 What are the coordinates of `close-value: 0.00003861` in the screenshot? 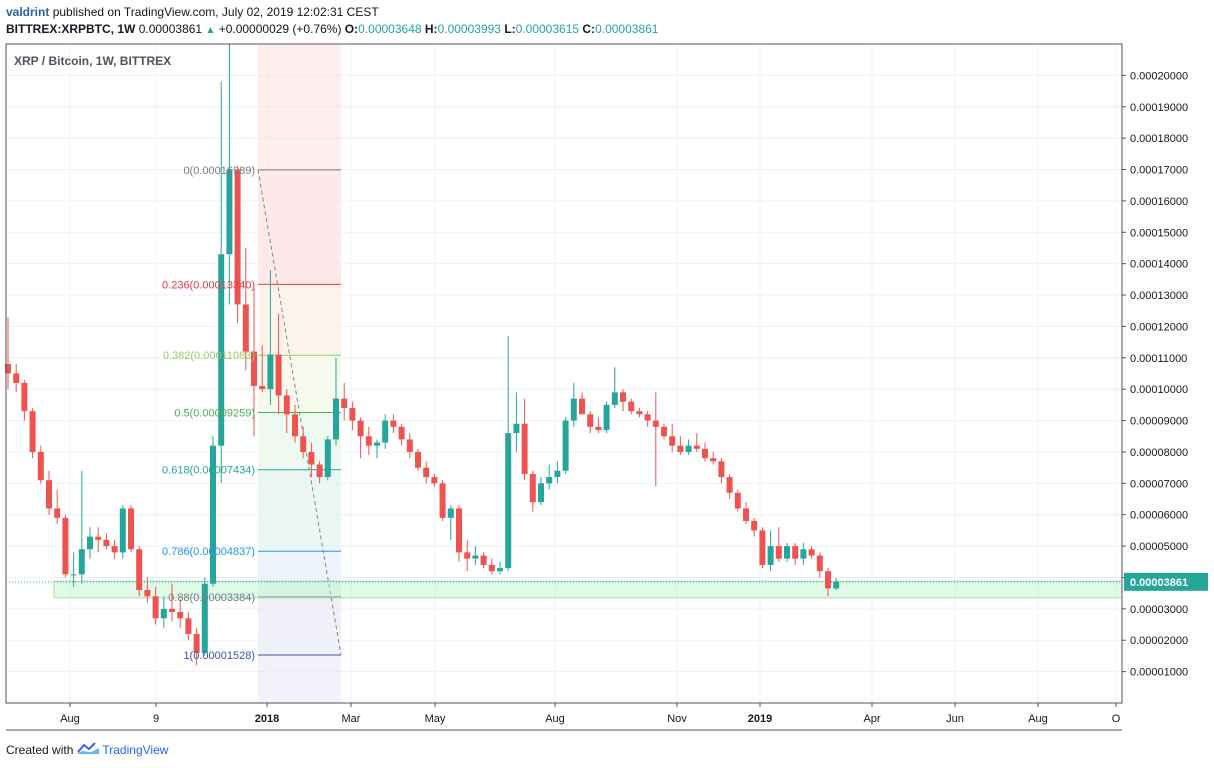 It's located at (627, 29).